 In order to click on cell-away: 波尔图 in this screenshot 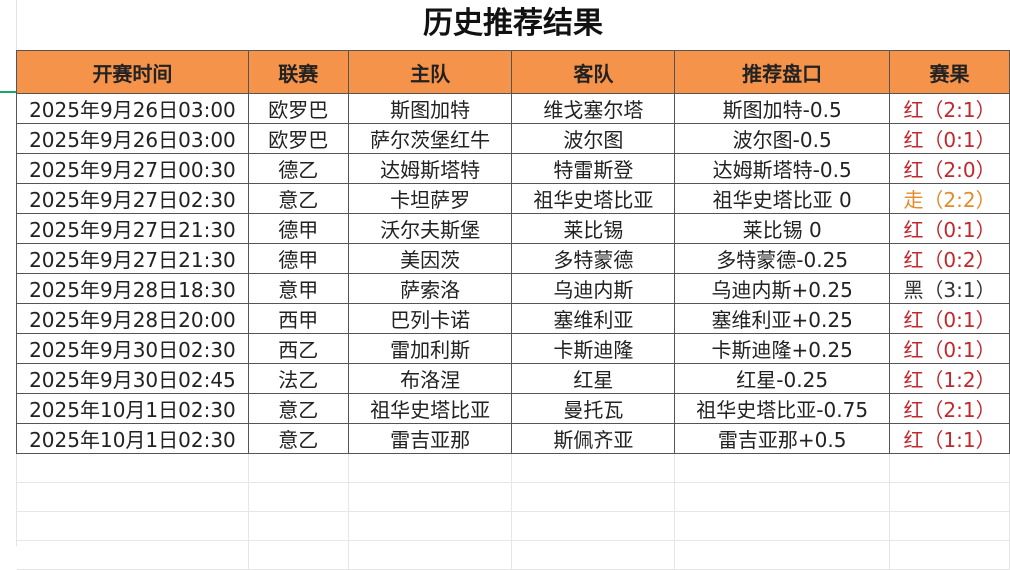, I will do `click(593, 138)`.